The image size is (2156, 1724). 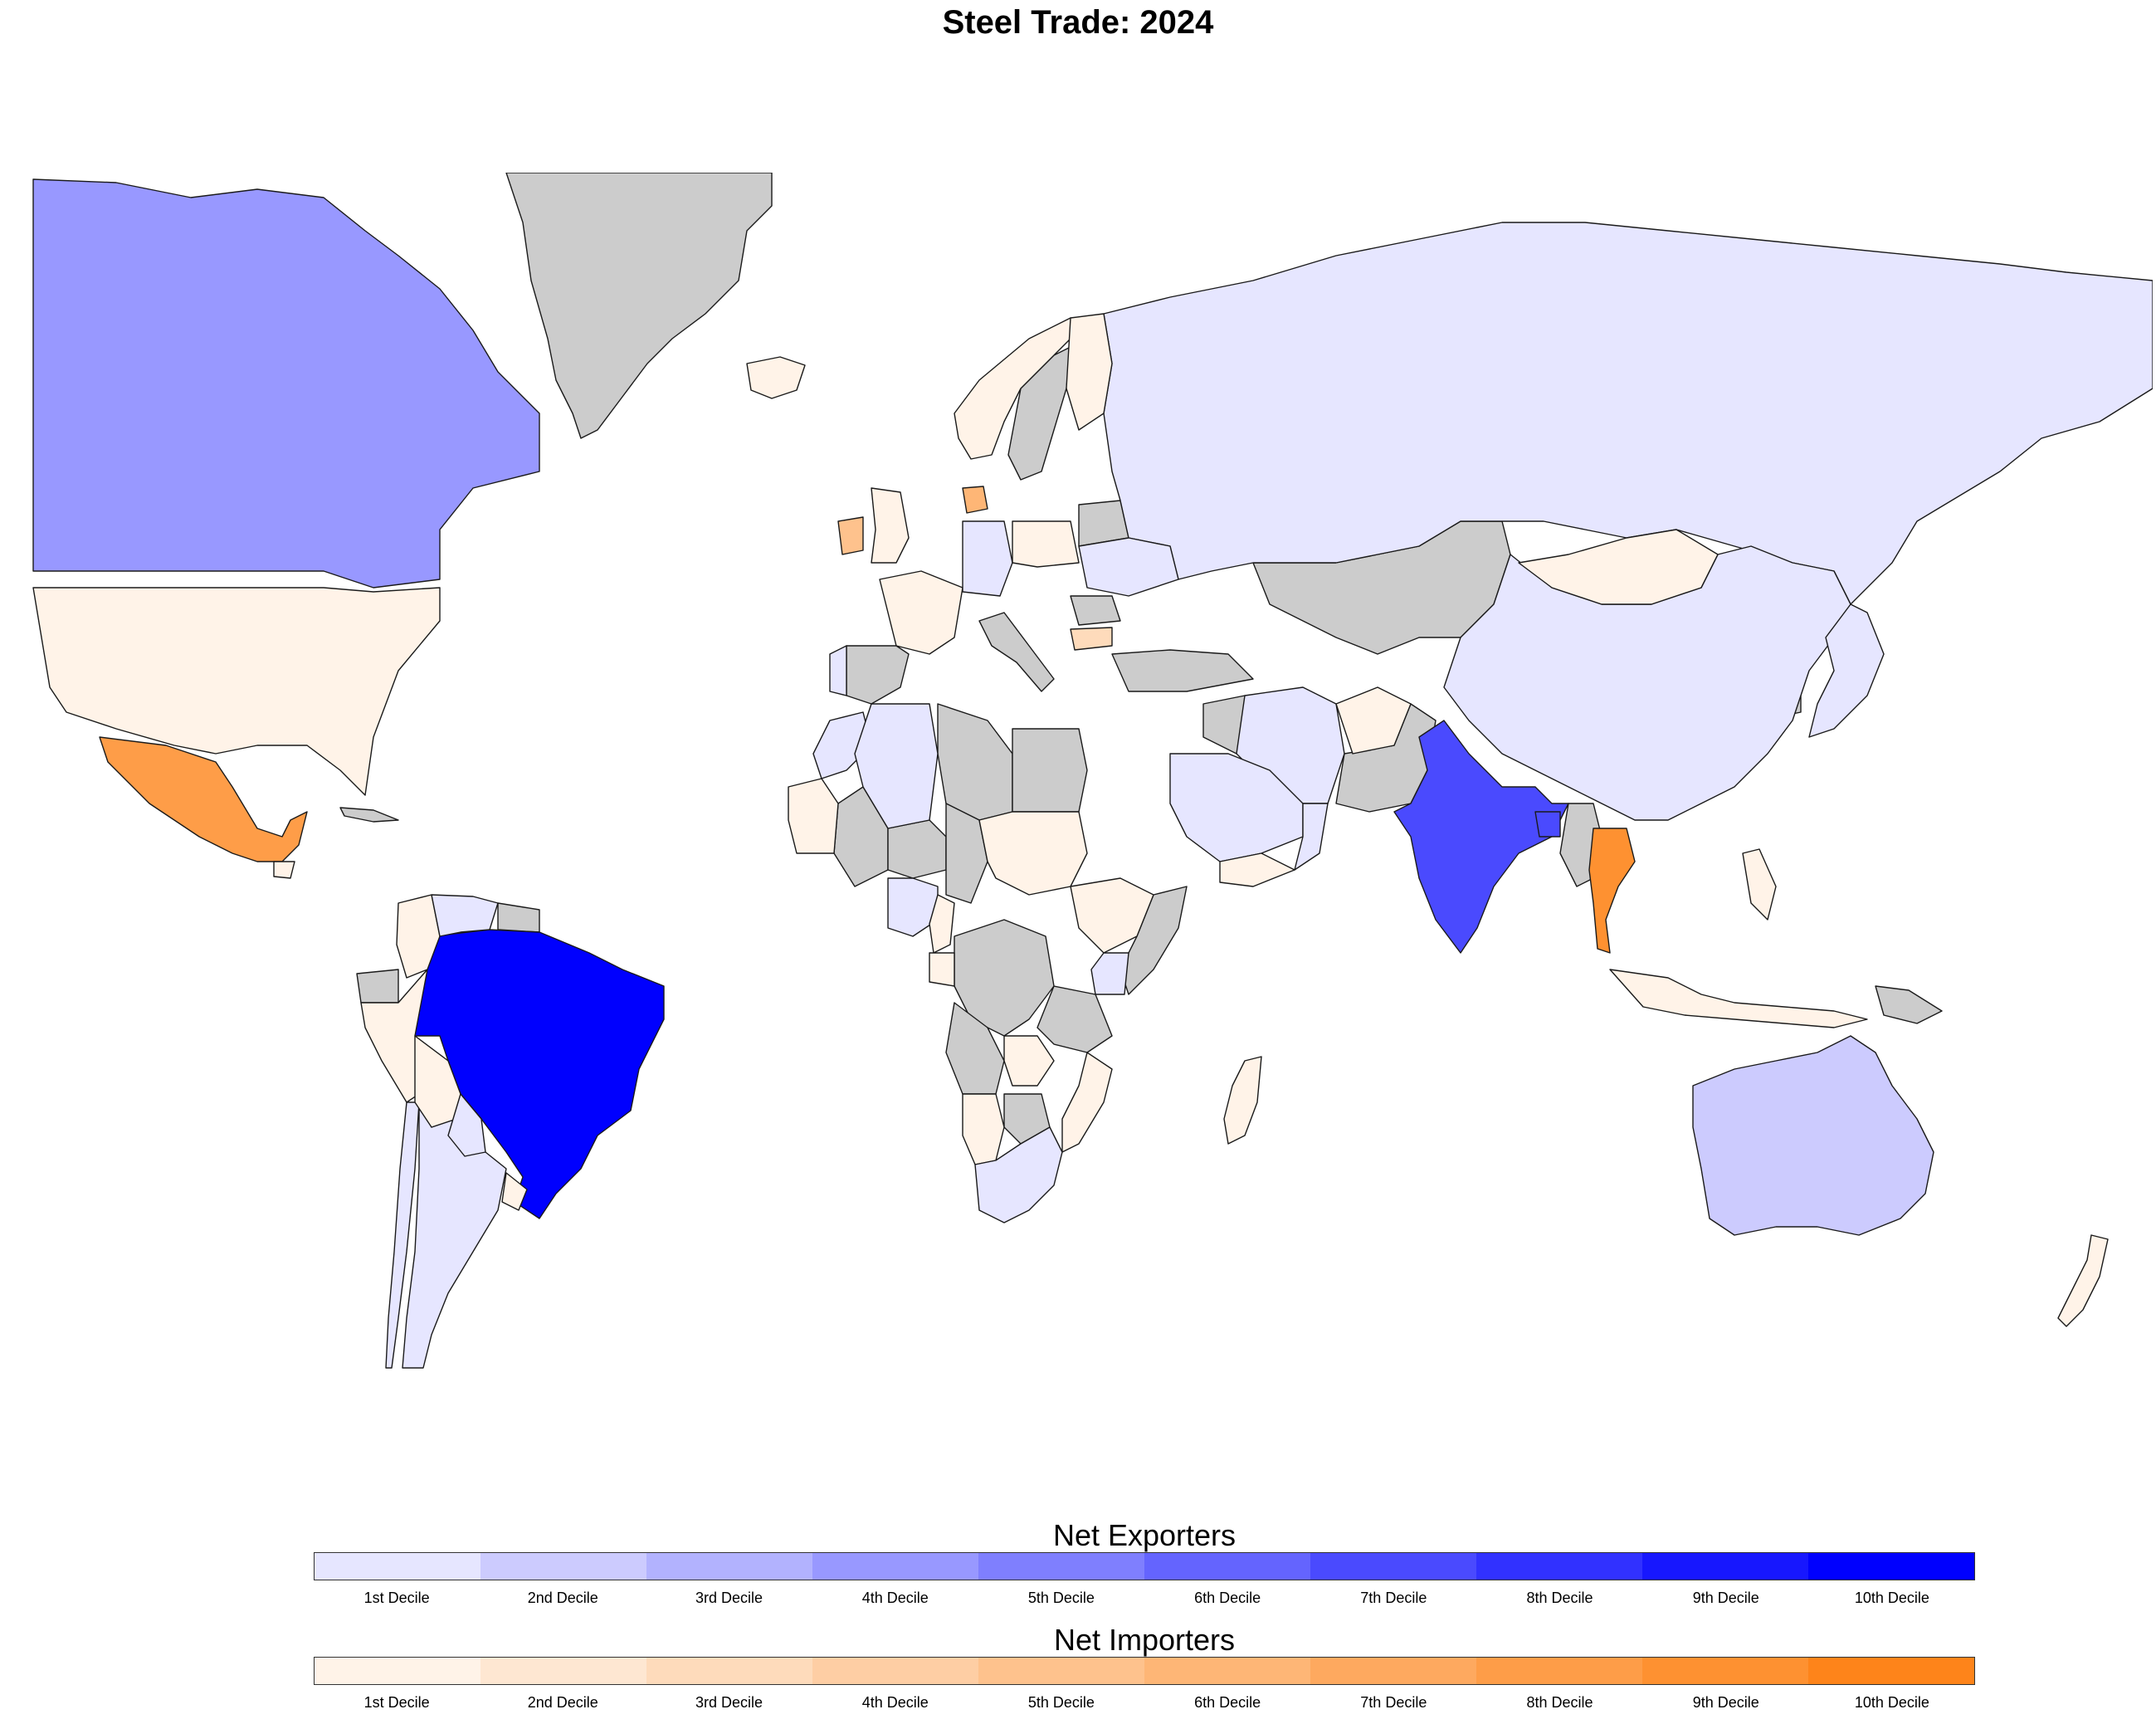 I want to click on country-libya, so click(x=975, y=762).